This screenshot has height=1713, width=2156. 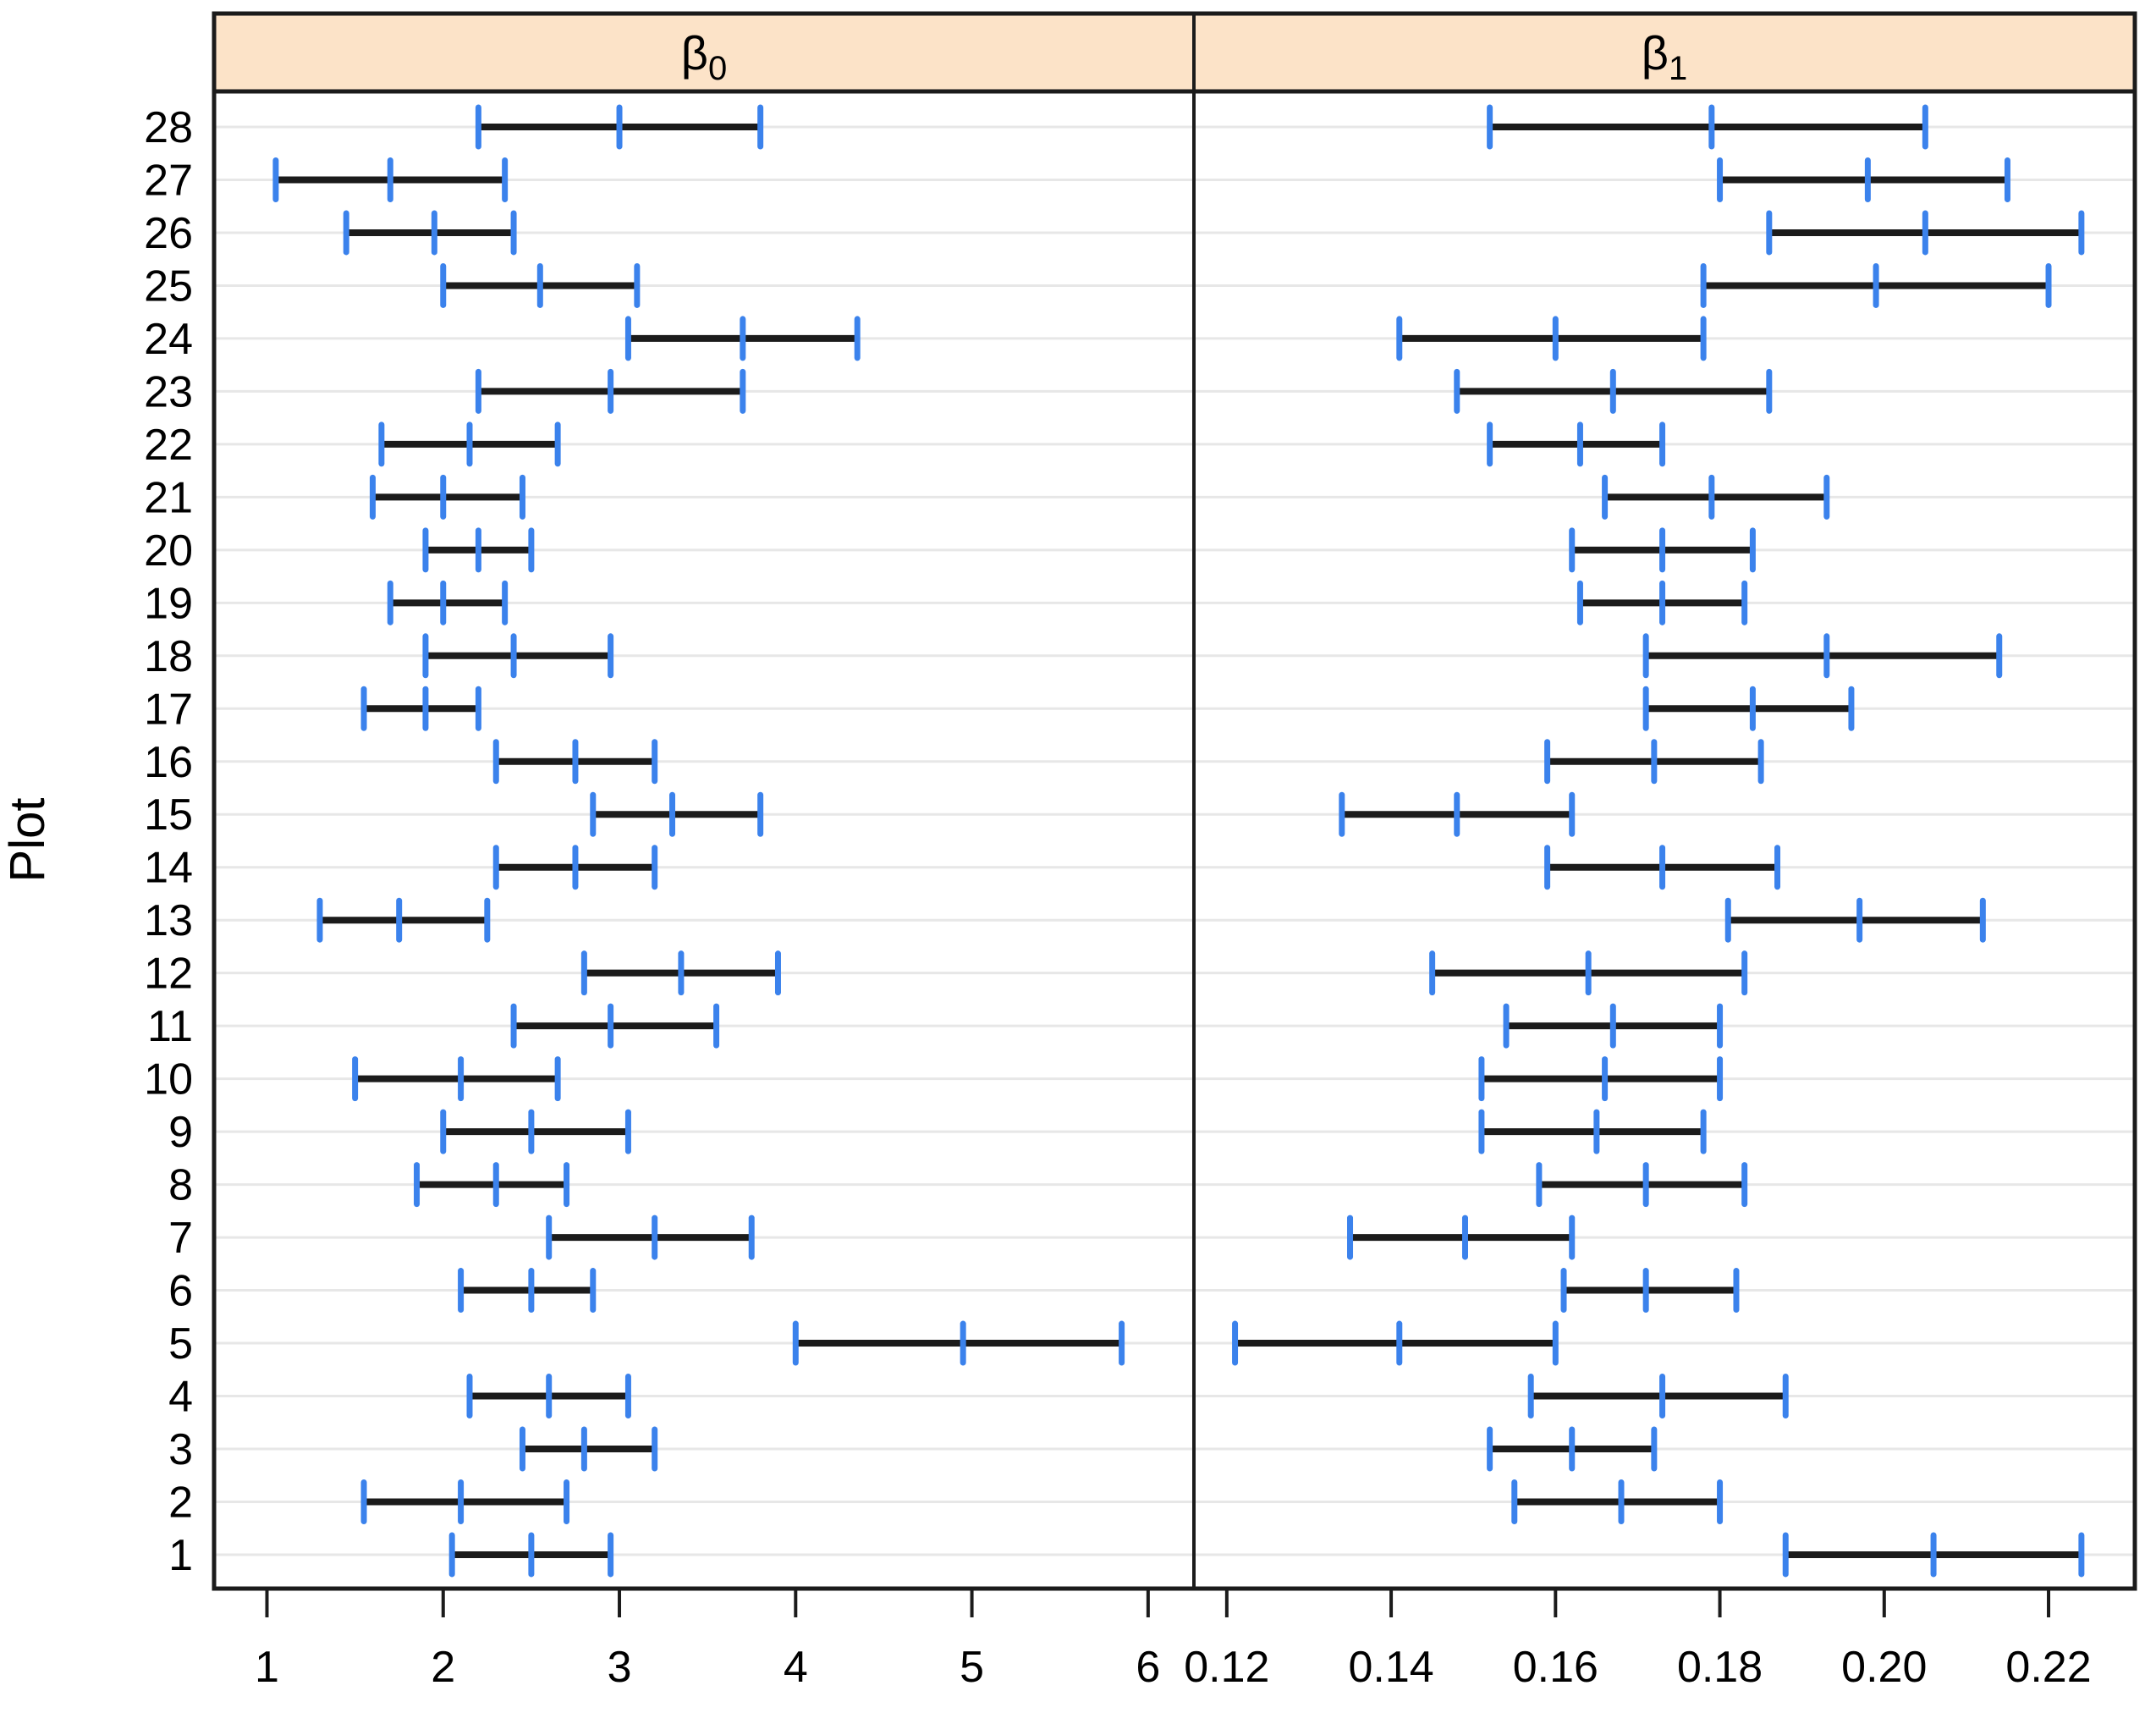 I want to click on y-tick-label: 26, so click(x=168, y=233).